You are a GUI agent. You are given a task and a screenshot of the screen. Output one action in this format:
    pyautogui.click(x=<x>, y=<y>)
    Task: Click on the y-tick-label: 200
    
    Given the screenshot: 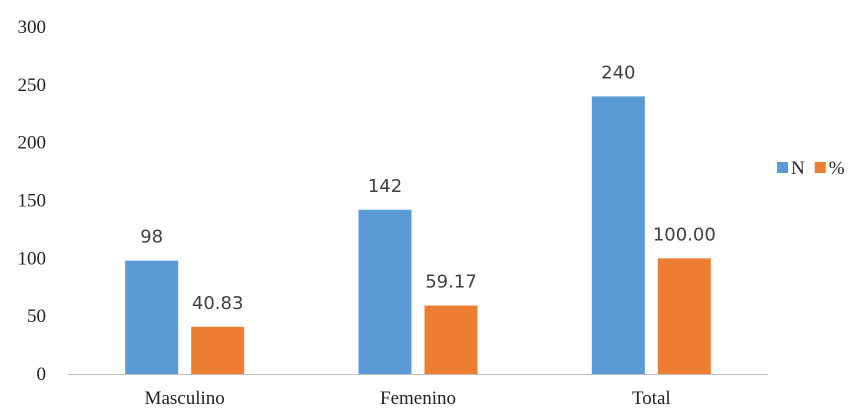 What is the action you would take?
    pyautogui.click(x=32, y=143)
    